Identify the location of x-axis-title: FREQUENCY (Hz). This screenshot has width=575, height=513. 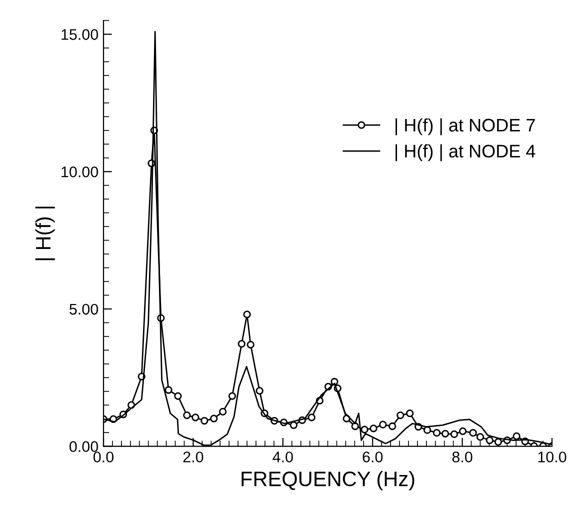
(328, 480).